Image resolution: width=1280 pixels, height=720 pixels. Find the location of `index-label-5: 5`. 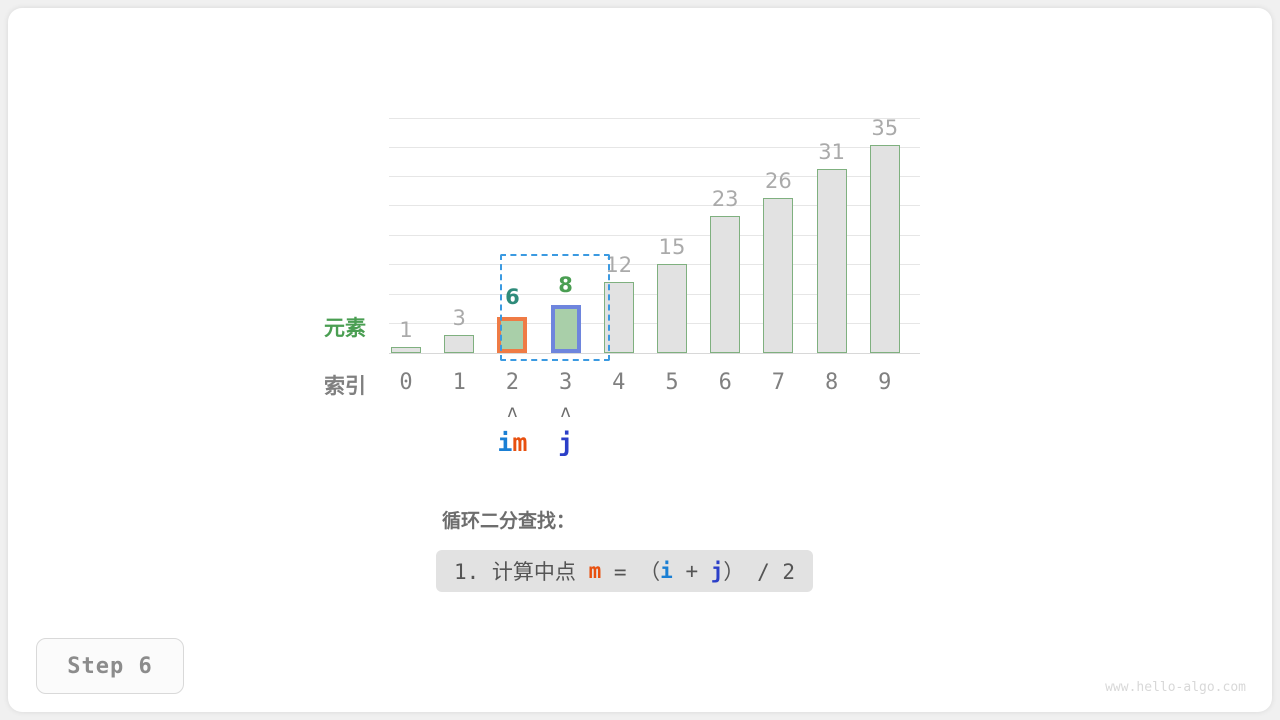

index-label-5: 5 is located at coordinates (672, 382).